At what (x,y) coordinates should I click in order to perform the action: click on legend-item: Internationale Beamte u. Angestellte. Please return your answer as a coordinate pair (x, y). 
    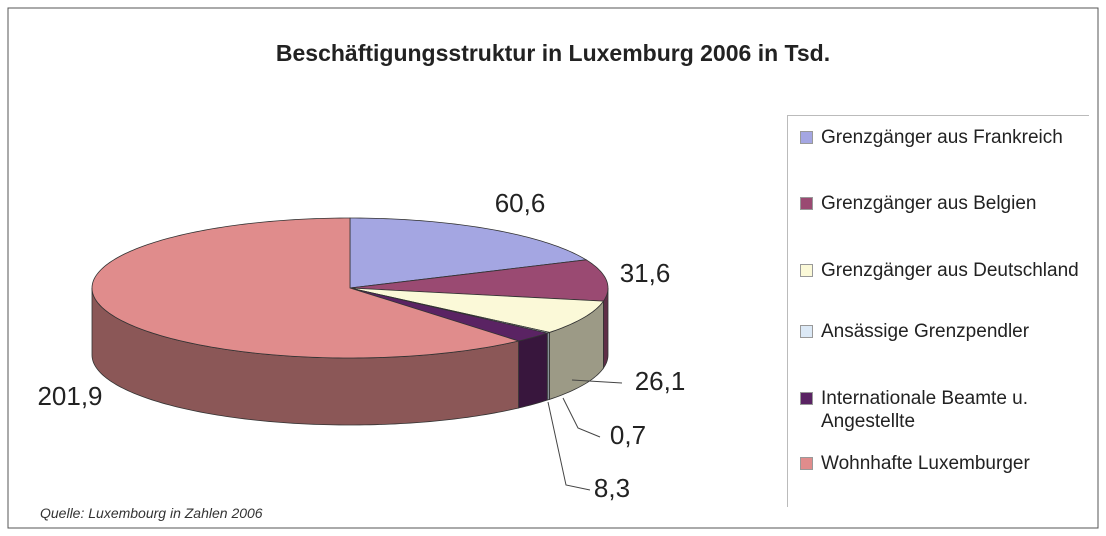
    Looking at the image, I should click on (939, 410).